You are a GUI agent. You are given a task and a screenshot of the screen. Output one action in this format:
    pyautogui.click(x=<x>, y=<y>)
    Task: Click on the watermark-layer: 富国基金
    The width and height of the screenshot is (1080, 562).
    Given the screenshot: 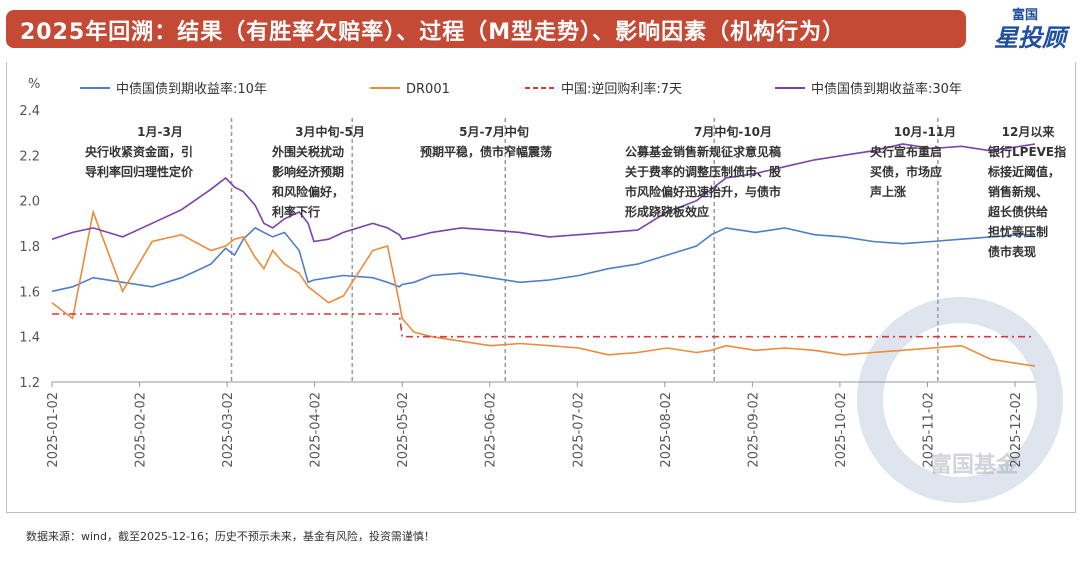 What is the action you would take?
    pyautogui.click(x=960, y=400)
    